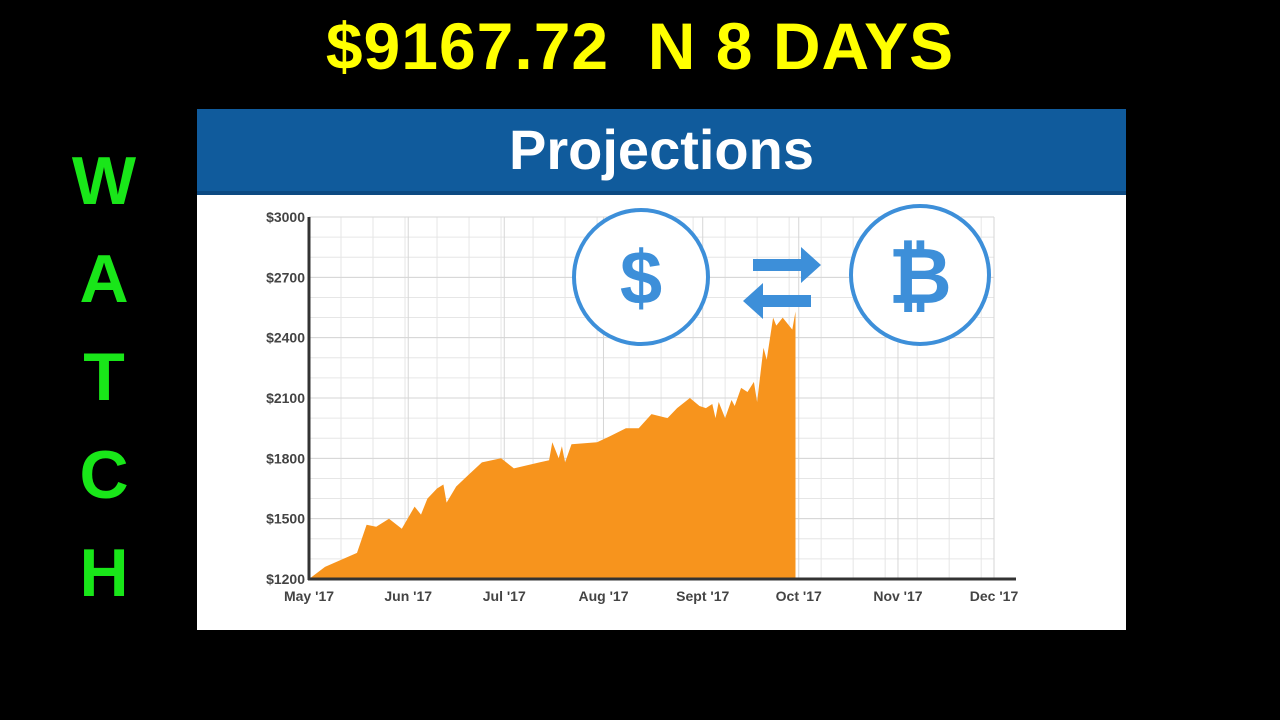 Image resolution: width=1280 pixels, height=720 pixels. I want to click on icon-layer: $ ₿, so click(781, 275).